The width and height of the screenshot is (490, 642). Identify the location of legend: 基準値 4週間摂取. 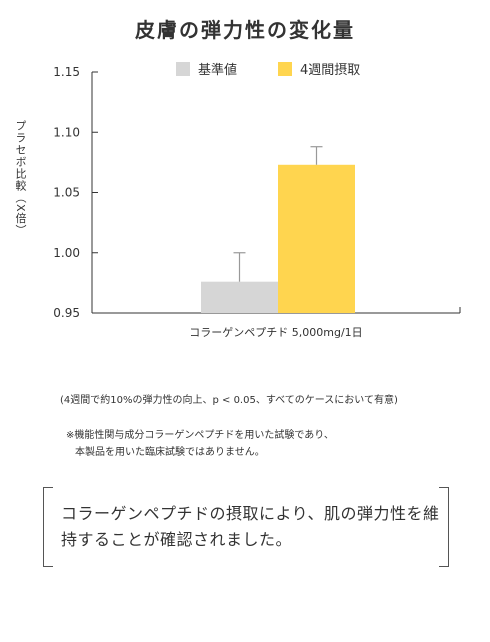
(268, 70).